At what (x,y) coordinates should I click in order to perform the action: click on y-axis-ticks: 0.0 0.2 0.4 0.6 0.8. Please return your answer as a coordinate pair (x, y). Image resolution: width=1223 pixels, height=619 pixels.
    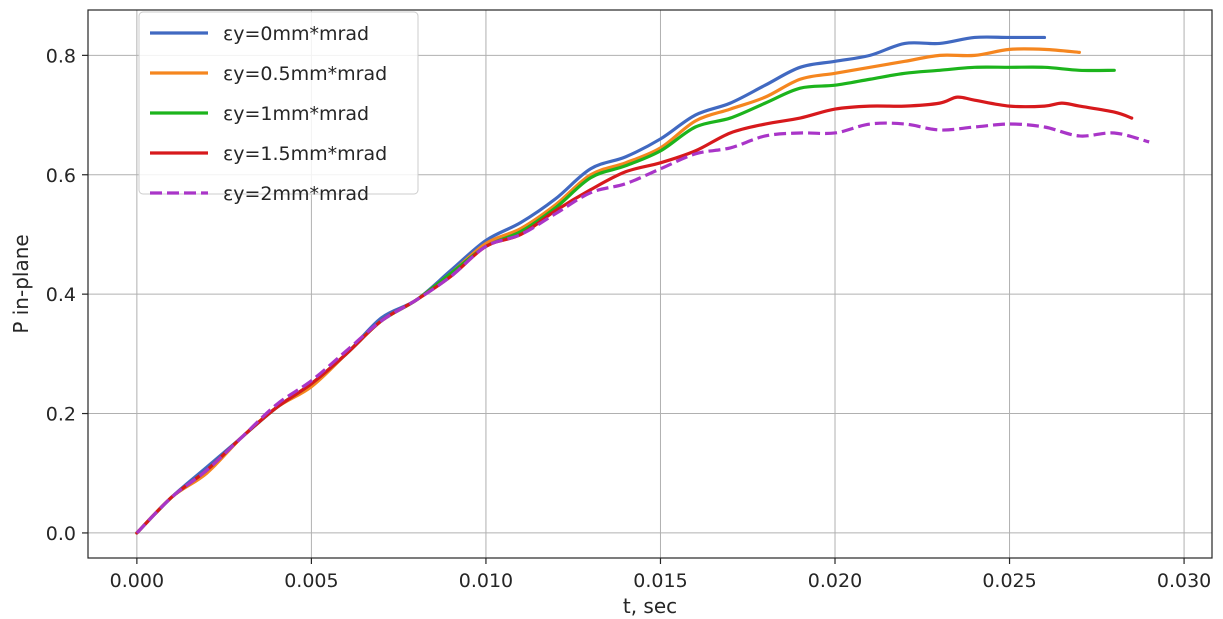
    Looking at the image, I should click on (67, 295).